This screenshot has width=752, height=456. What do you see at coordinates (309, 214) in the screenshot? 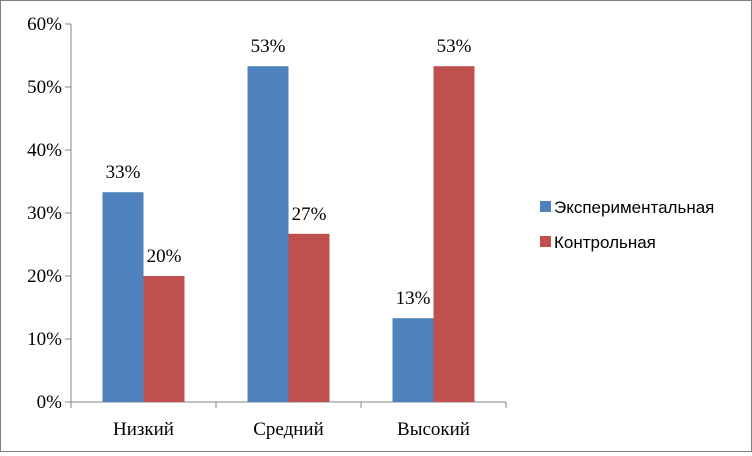
I see `data-label: 27%` at bounding box center [309, 214].